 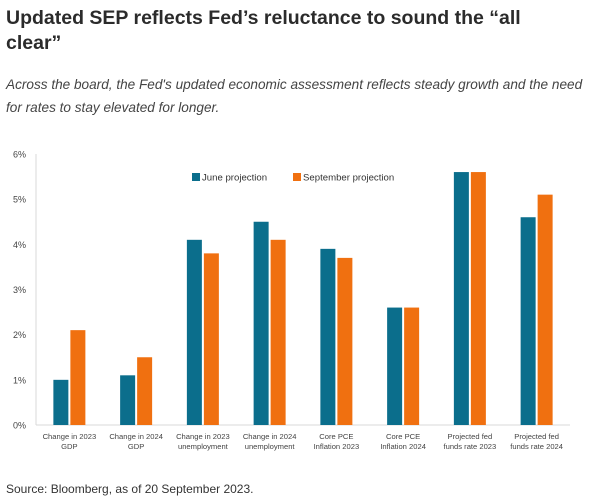 I want to click on y-tick-label: 3%, so click(x=19, y=290).